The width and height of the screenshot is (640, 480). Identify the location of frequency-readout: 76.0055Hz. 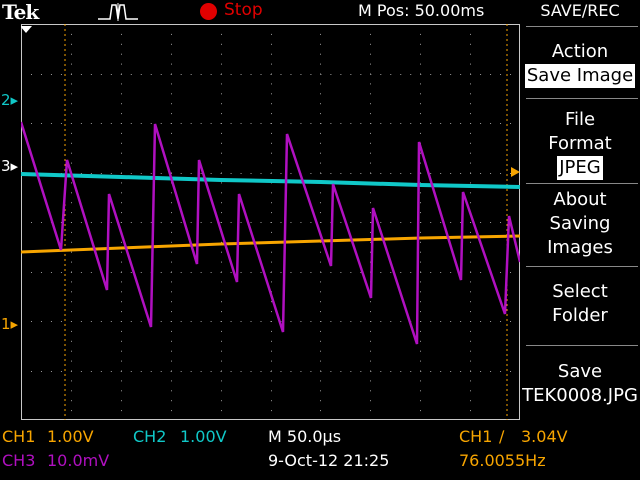
(502, 460).